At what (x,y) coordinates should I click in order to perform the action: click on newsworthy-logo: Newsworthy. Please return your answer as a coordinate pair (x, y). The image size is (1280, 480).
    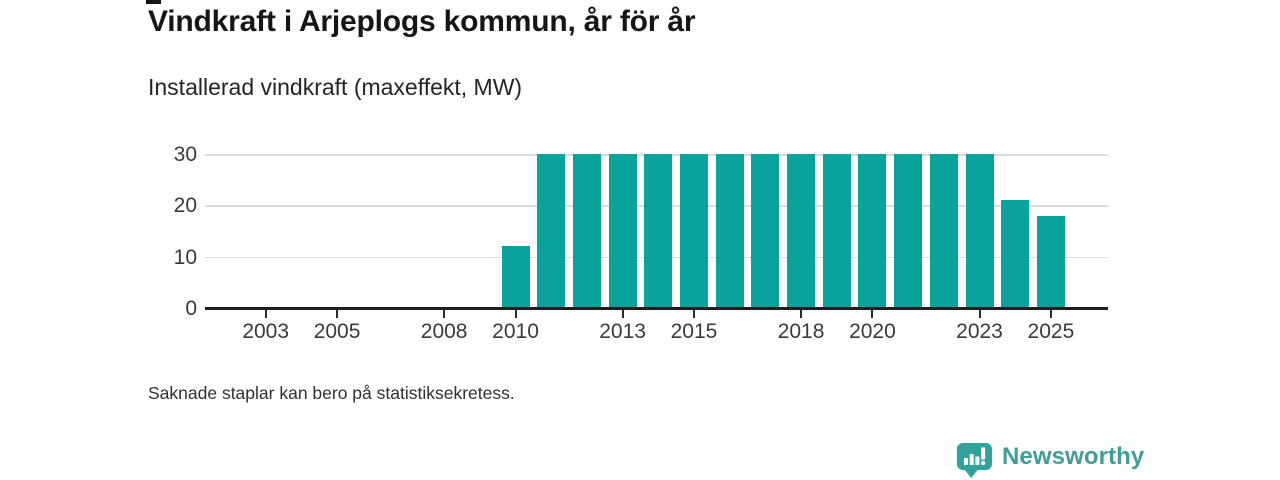
    Looking at the image, I should click on (1050, 460).